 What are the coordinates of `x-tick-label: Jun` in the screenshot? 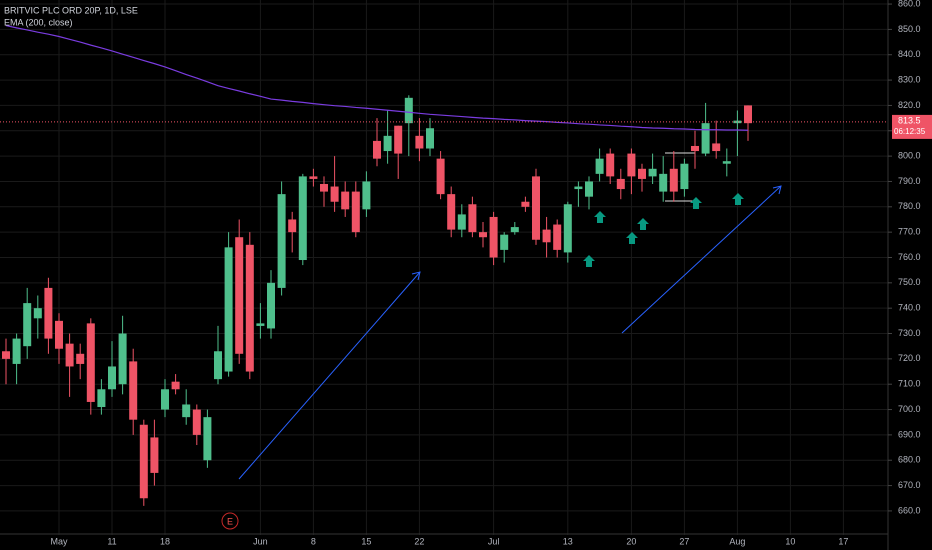 It's located at (260, 541).